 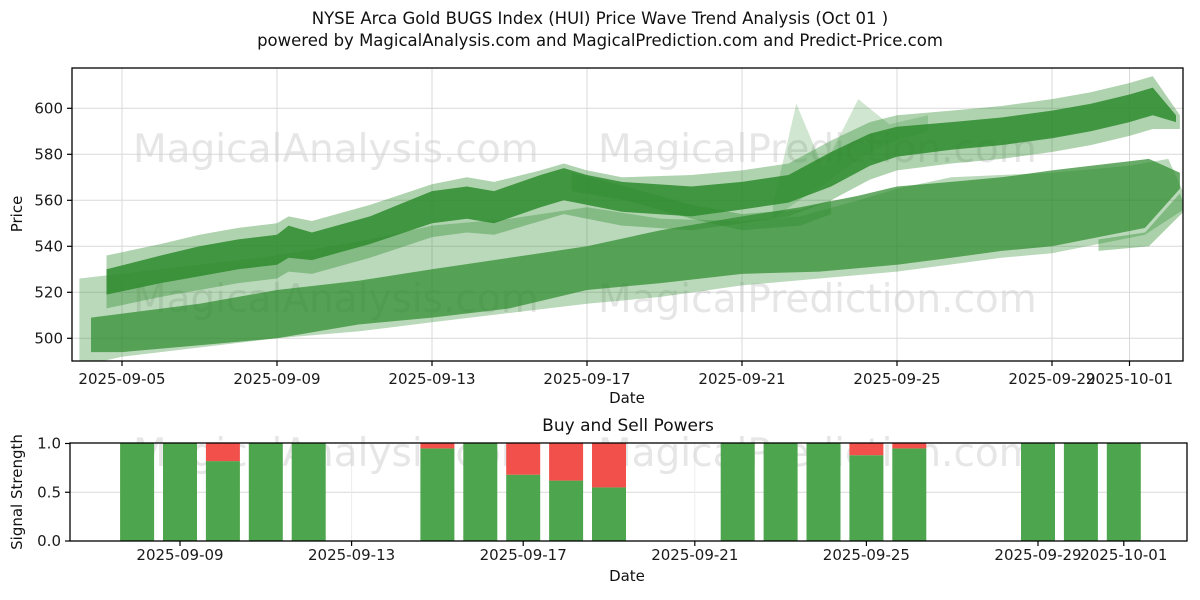 I want to click on y-tick-label: 500, so click(x=48, y=338).